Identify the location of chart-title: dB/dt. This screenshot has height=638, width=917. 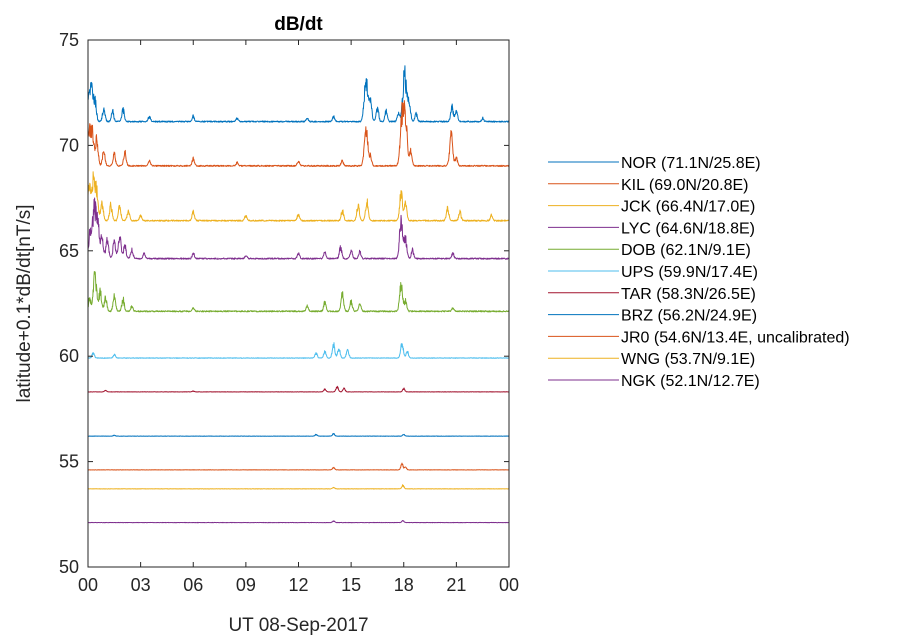
(298, 24).